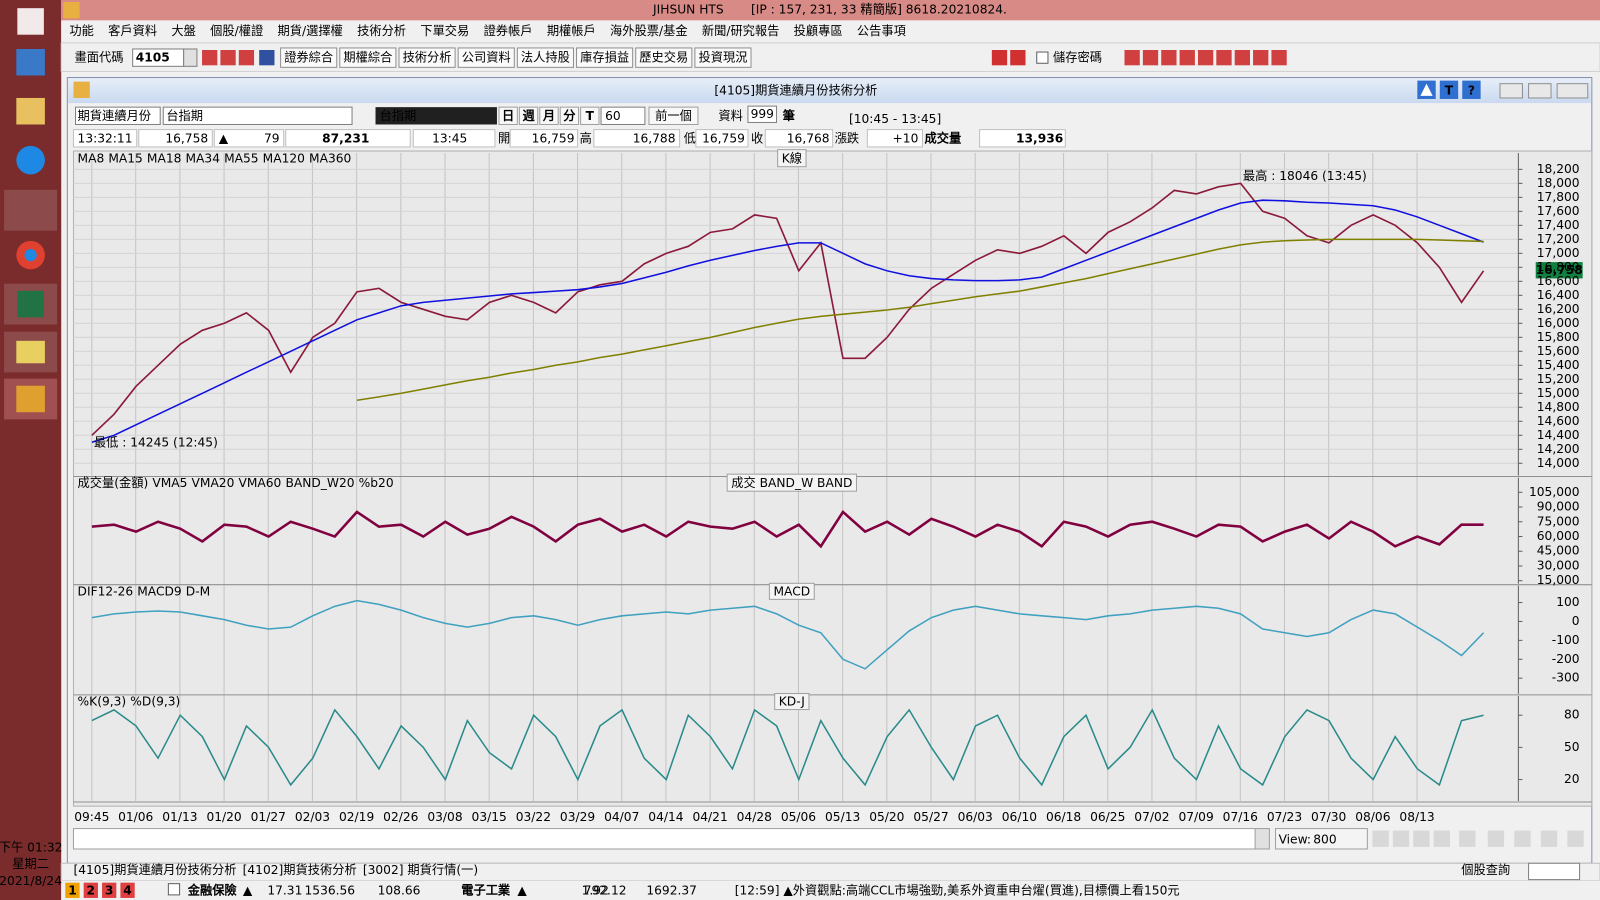 The width and height of the screenshot is (1600, 900). I want to click on quote-high-label: 高, so click(586, 137).